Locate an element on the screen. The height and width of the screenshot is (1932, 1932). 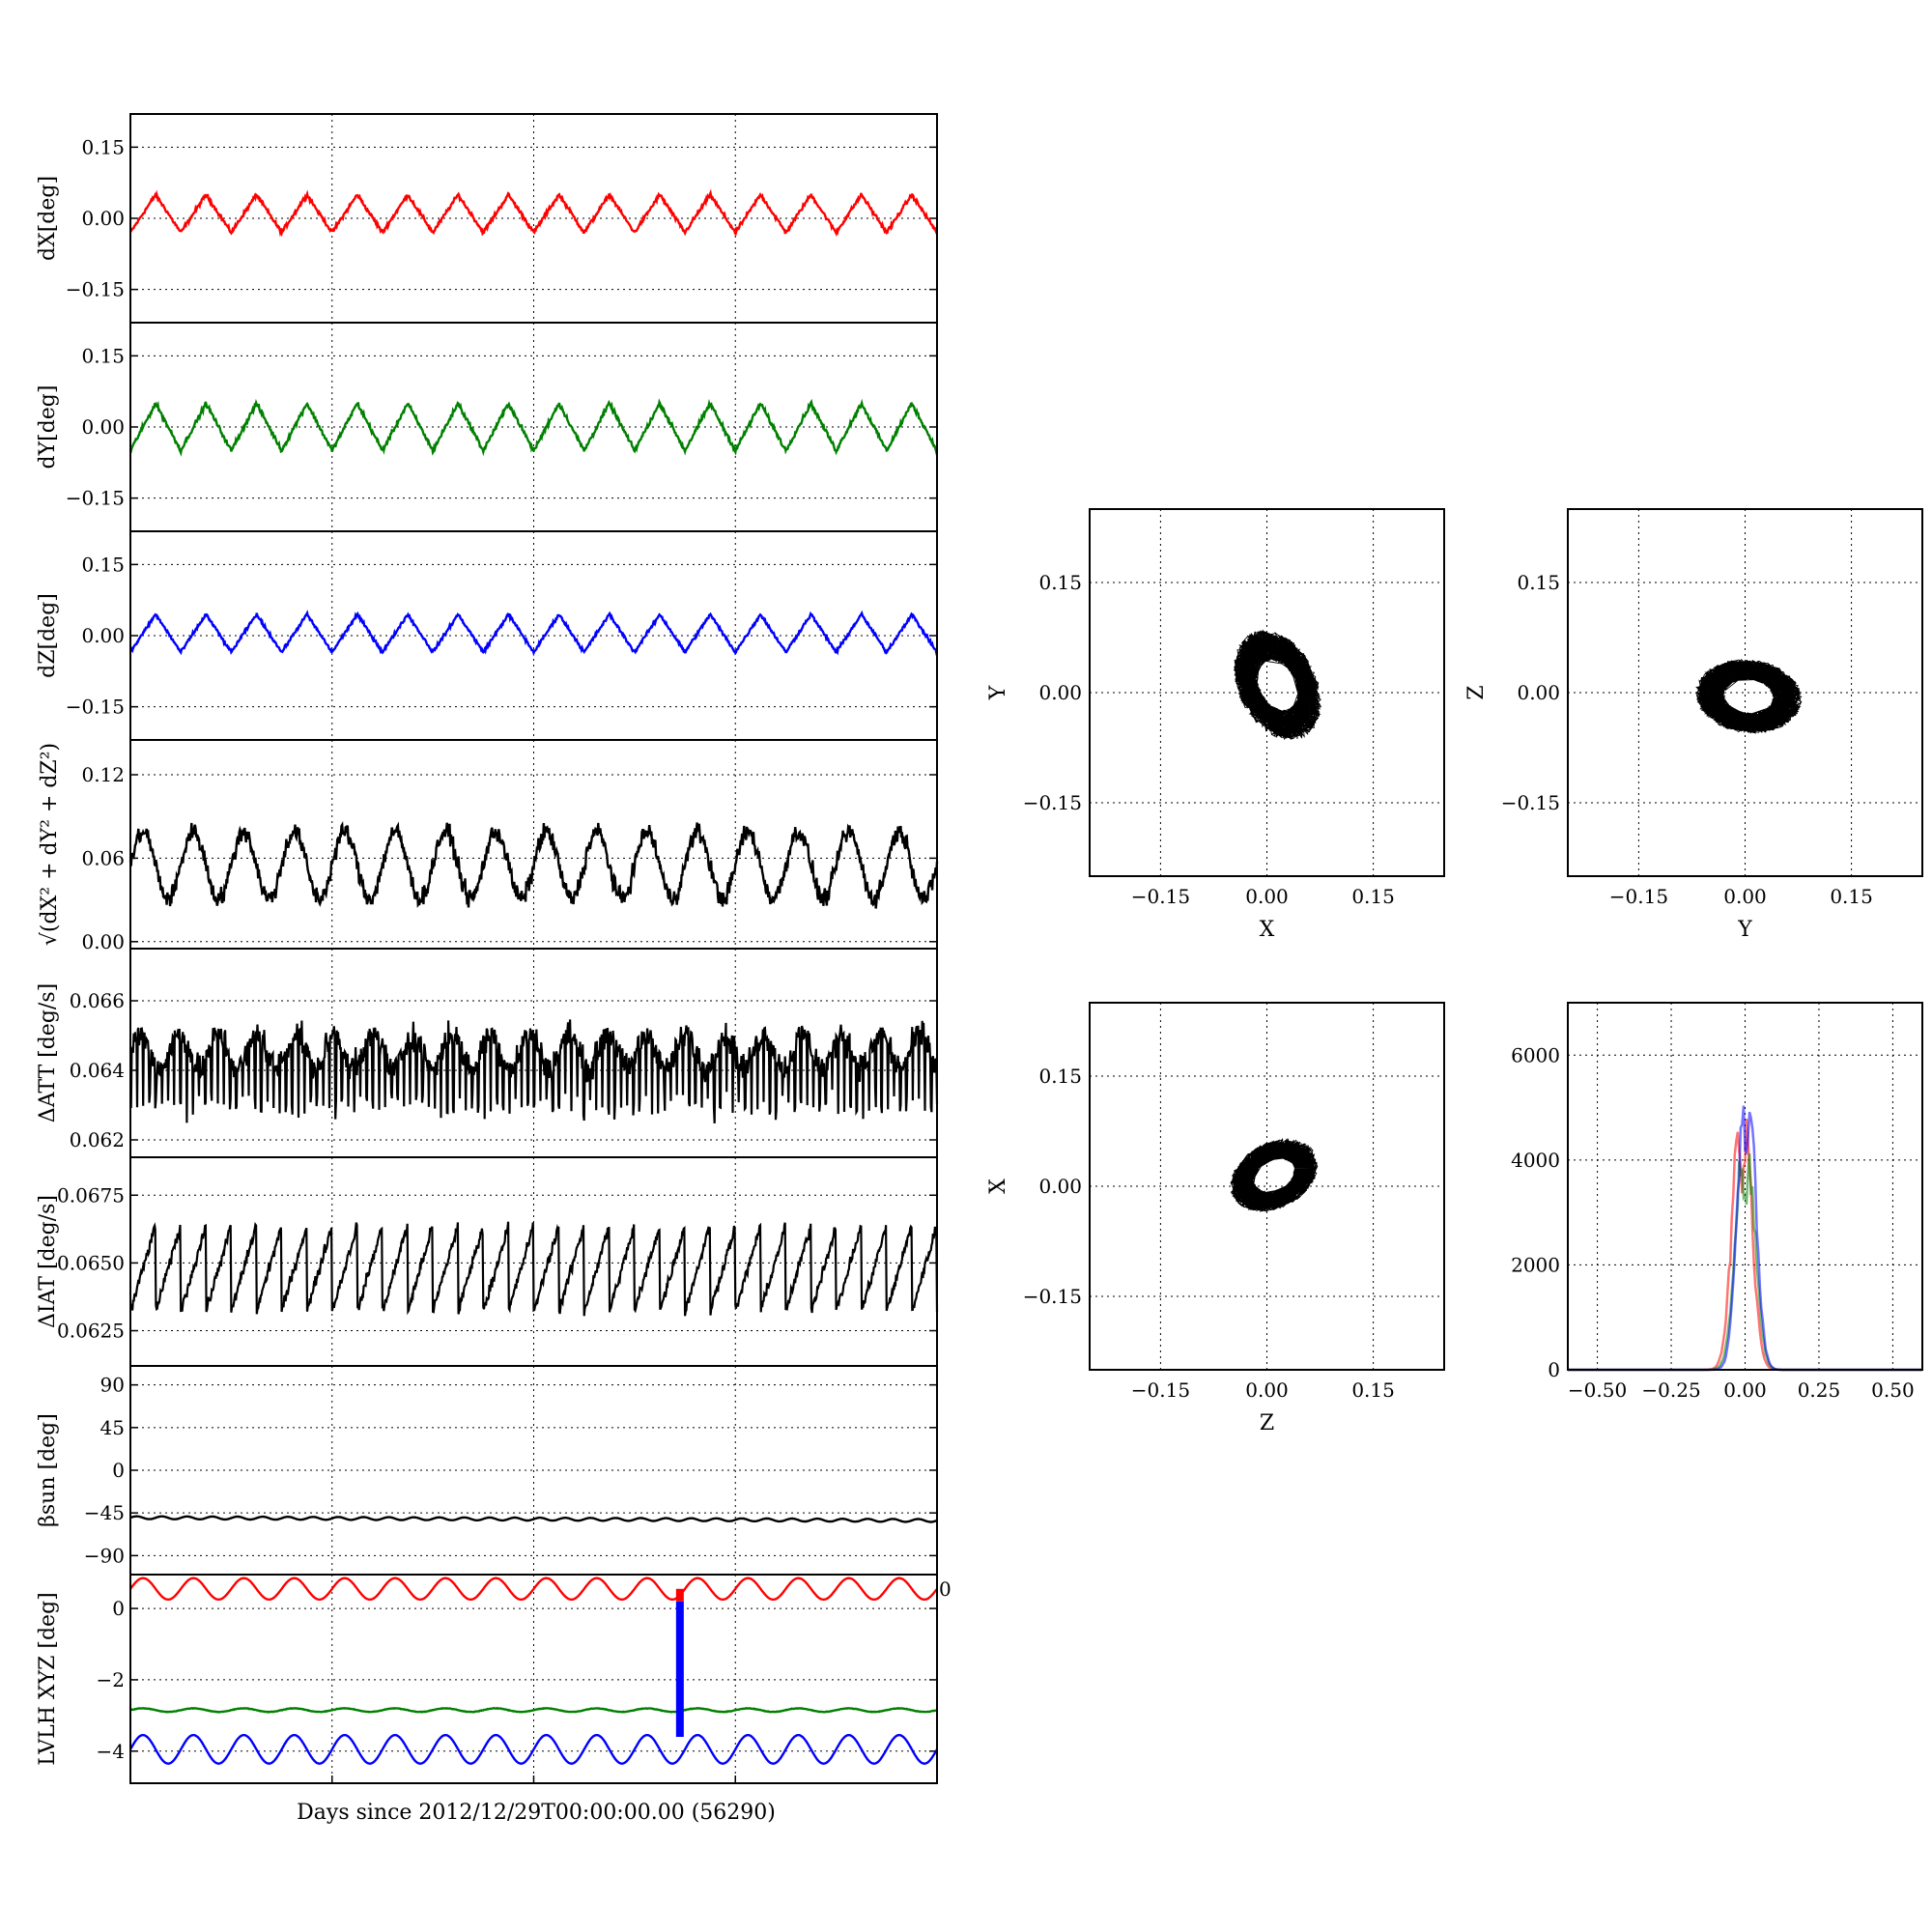
panel-yz: −0.15 −0.15 0.00 0.00 0.15 0.15 Y Z is located at coordinates (1693, 725).